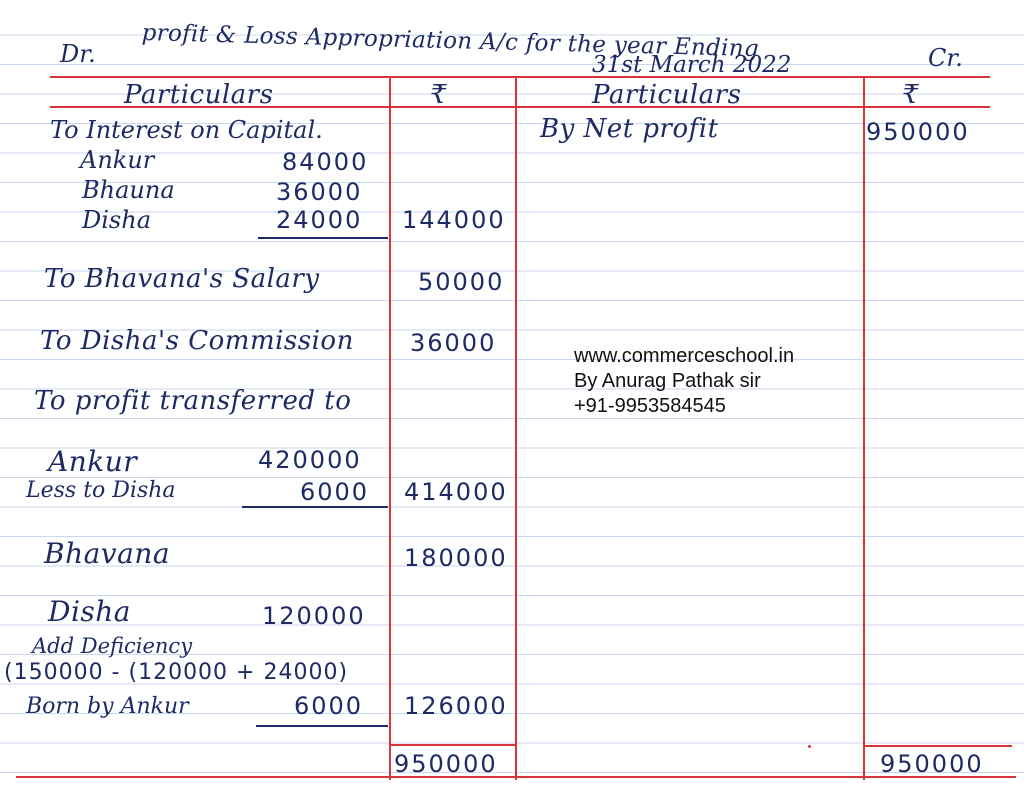  What do you see at coordinates (89, 611) in the screenshot?
I see `transfer-disha-label: Disha` at bounding box center [89, 611].